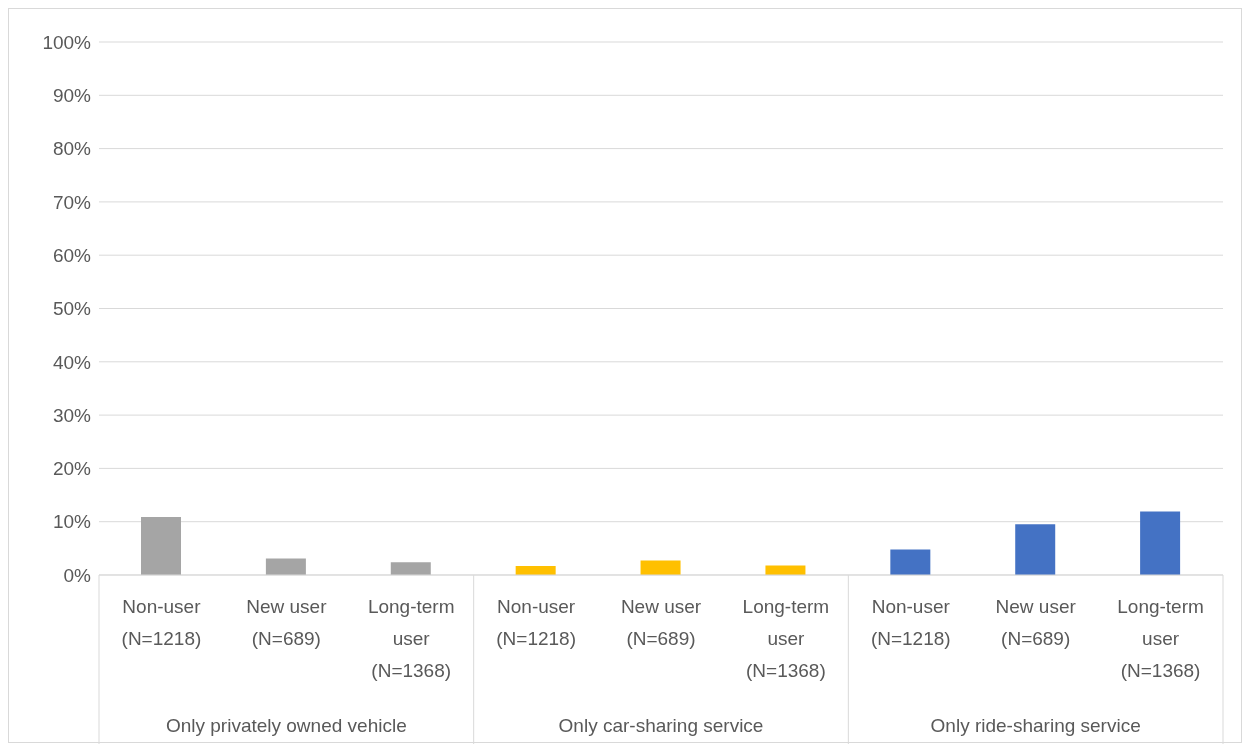  What do you see at coordinates (72, 309) in the screenshot?
I see `y-tick-label: 50%` at bounding box center [72, 309].